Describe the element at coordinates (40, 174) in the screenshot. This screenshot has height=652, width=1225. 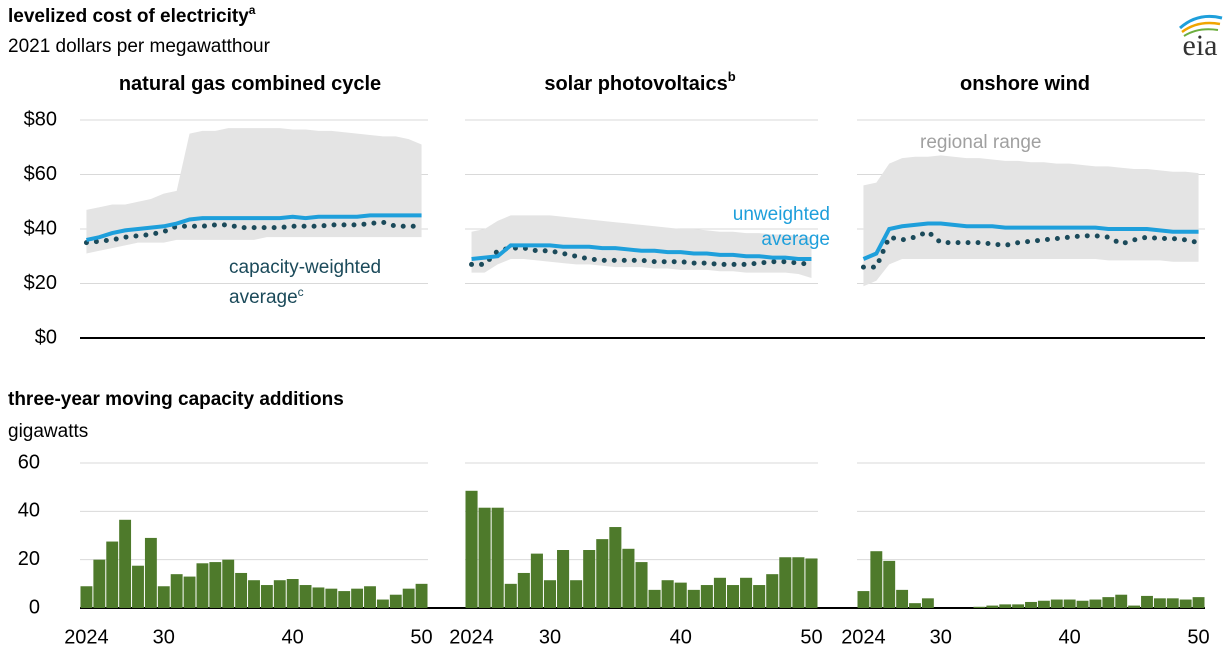
I see `y-tick-label: $60` at that location.